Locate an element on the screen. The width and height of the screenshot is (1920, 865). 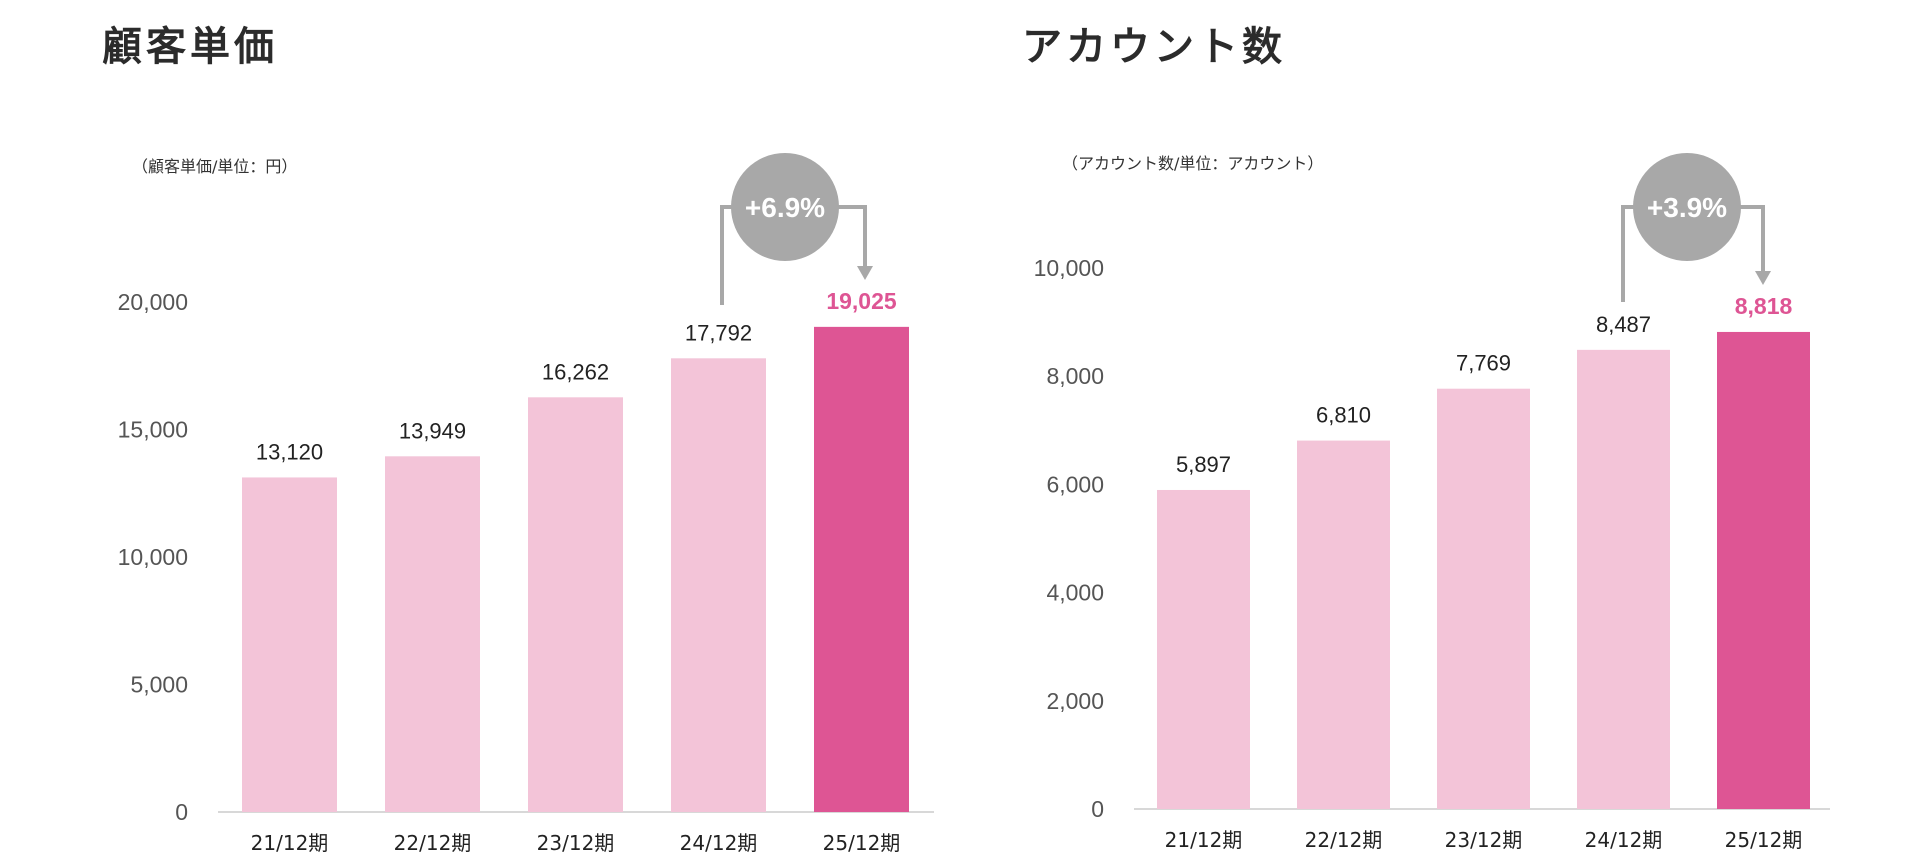
growth-label: +6.9% is located at coordinates (785, 207).